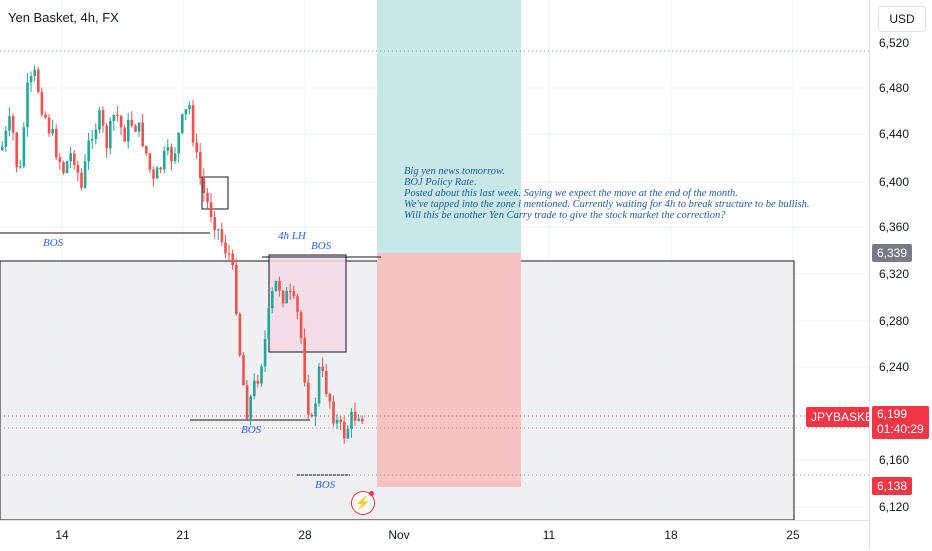 This screenshot has width=932, height=551. I want to click on price-tick: 6,440, so click(894, 134).